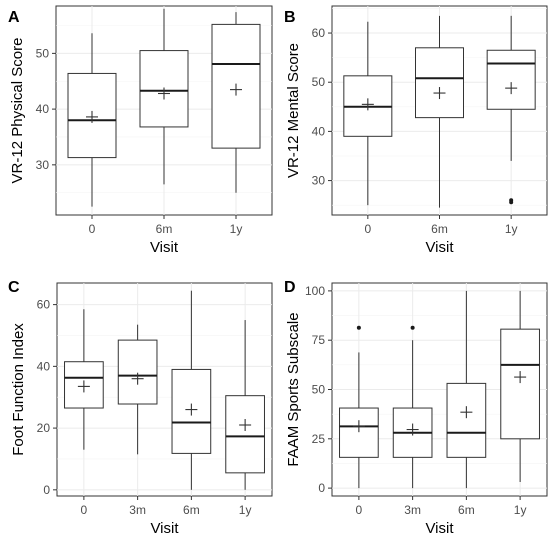 The height and width of the screenshot is (542, 550). Describe the element at coordinates (14, 287) in the screenshot. I see `panel-tag: C` at that location.